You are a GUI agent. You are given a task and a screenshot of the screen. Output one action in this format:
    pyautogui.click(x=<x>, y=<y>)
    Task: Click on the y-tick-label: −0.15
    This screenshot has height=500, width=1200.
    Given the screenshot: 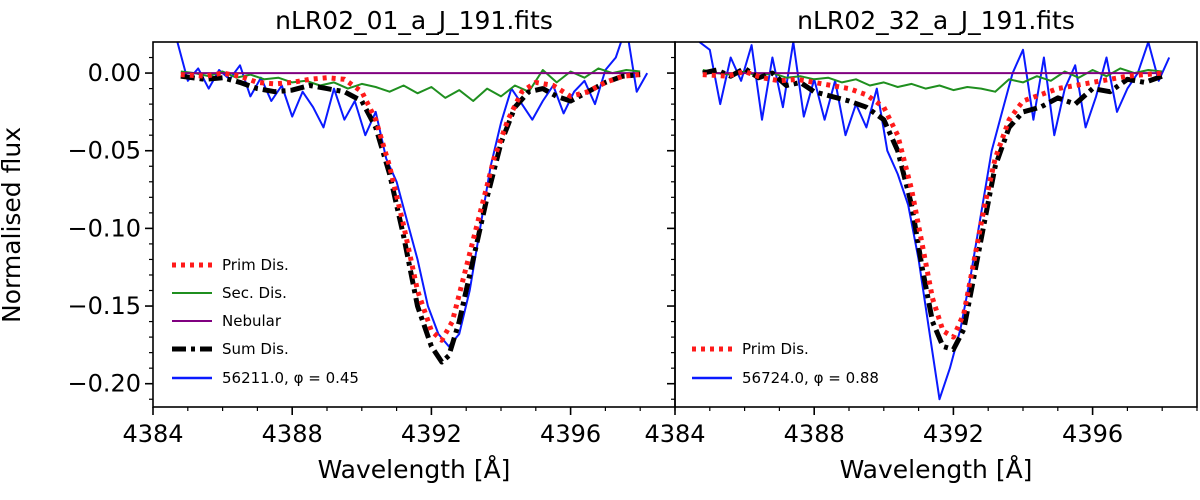 What is the action you would take?
    pyautogui.click(x=104, y=306)
    